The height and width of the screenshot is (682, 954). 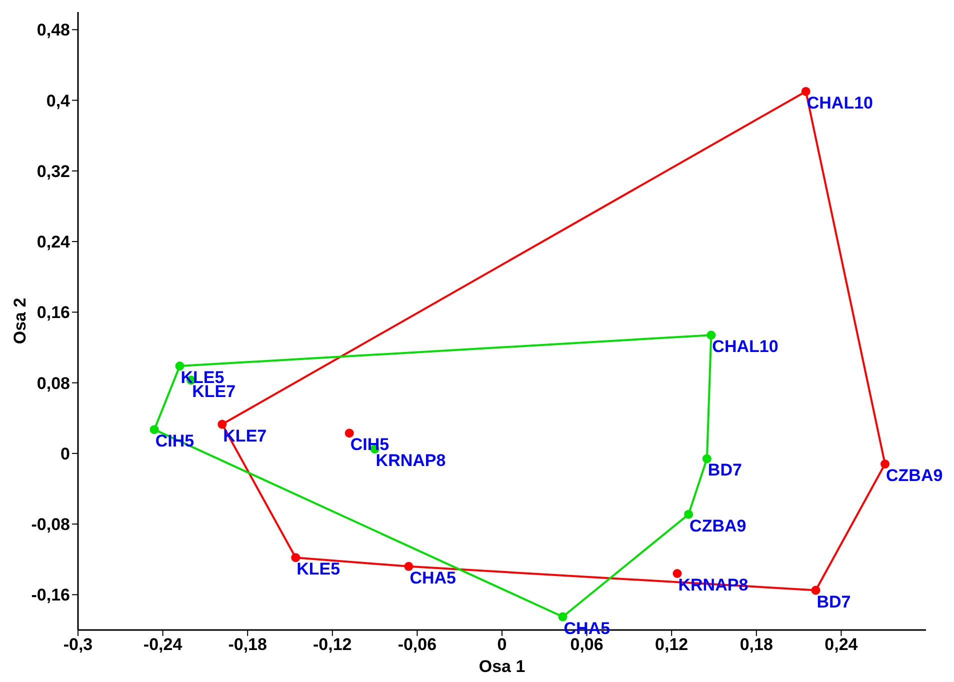 I want to click on y-tick-label: -0,16, so click(x=50, y=595).